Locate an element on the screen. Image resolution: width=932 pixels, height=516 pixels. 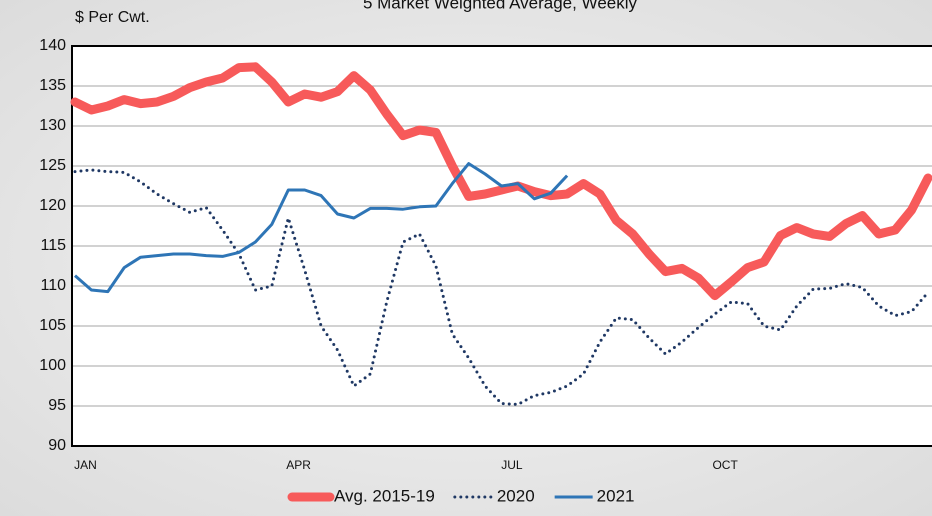
y-tick-label: 135 is located at coordinates (52, 85).